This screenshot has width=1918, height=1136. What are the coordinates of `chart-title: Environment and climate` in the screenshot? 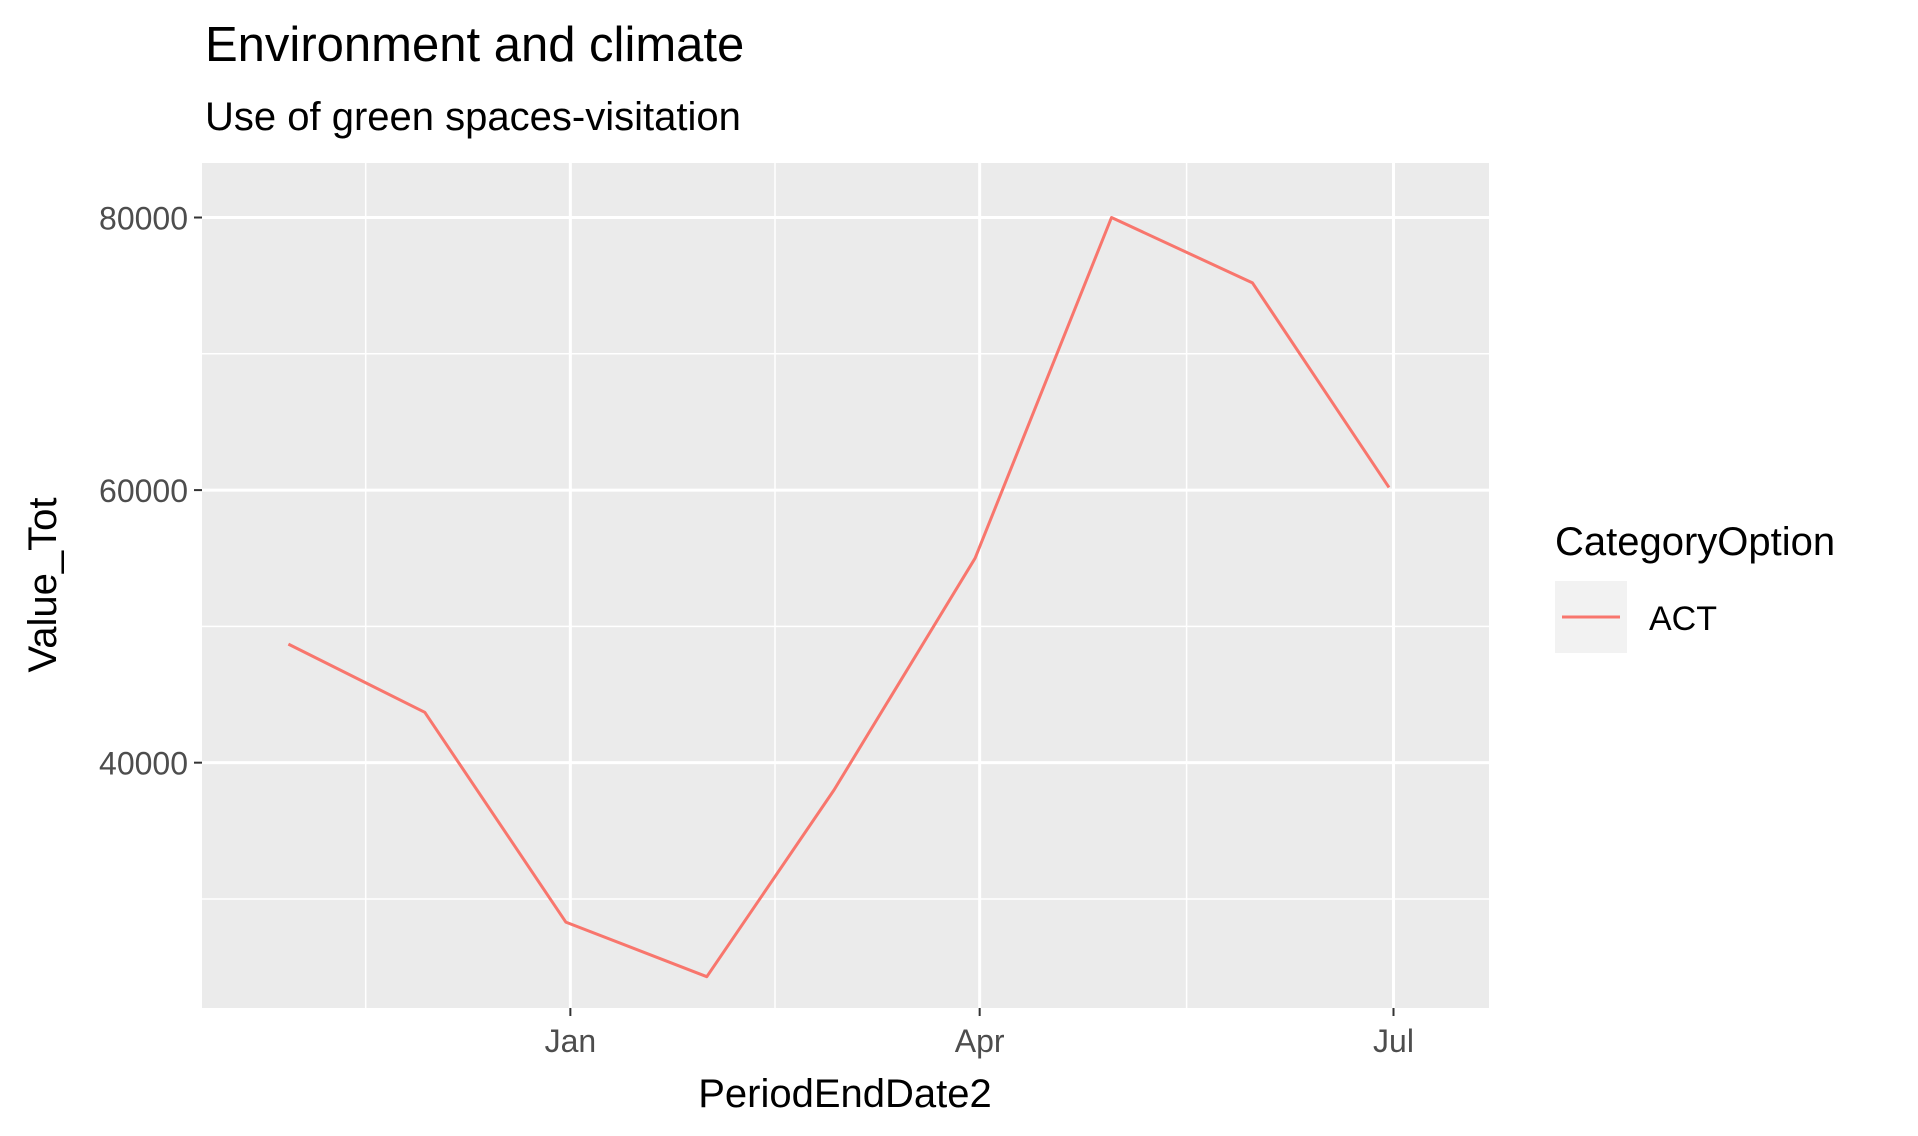 It's located at (474, 45).